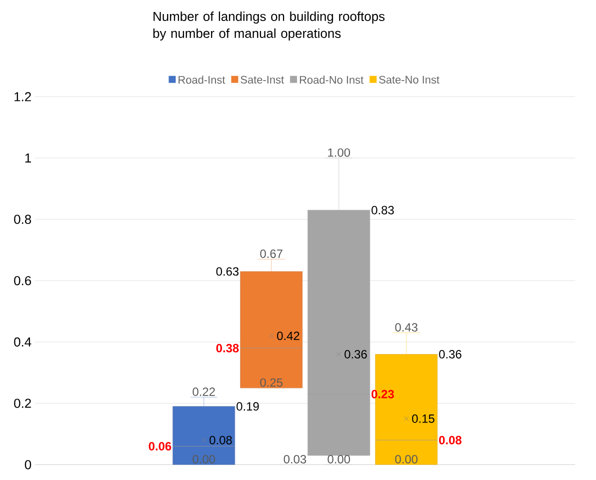  What do you see at coordinates (383, 210) in the screenshot?
I see `annotation: 0.83` at bounding box center [383, 210].